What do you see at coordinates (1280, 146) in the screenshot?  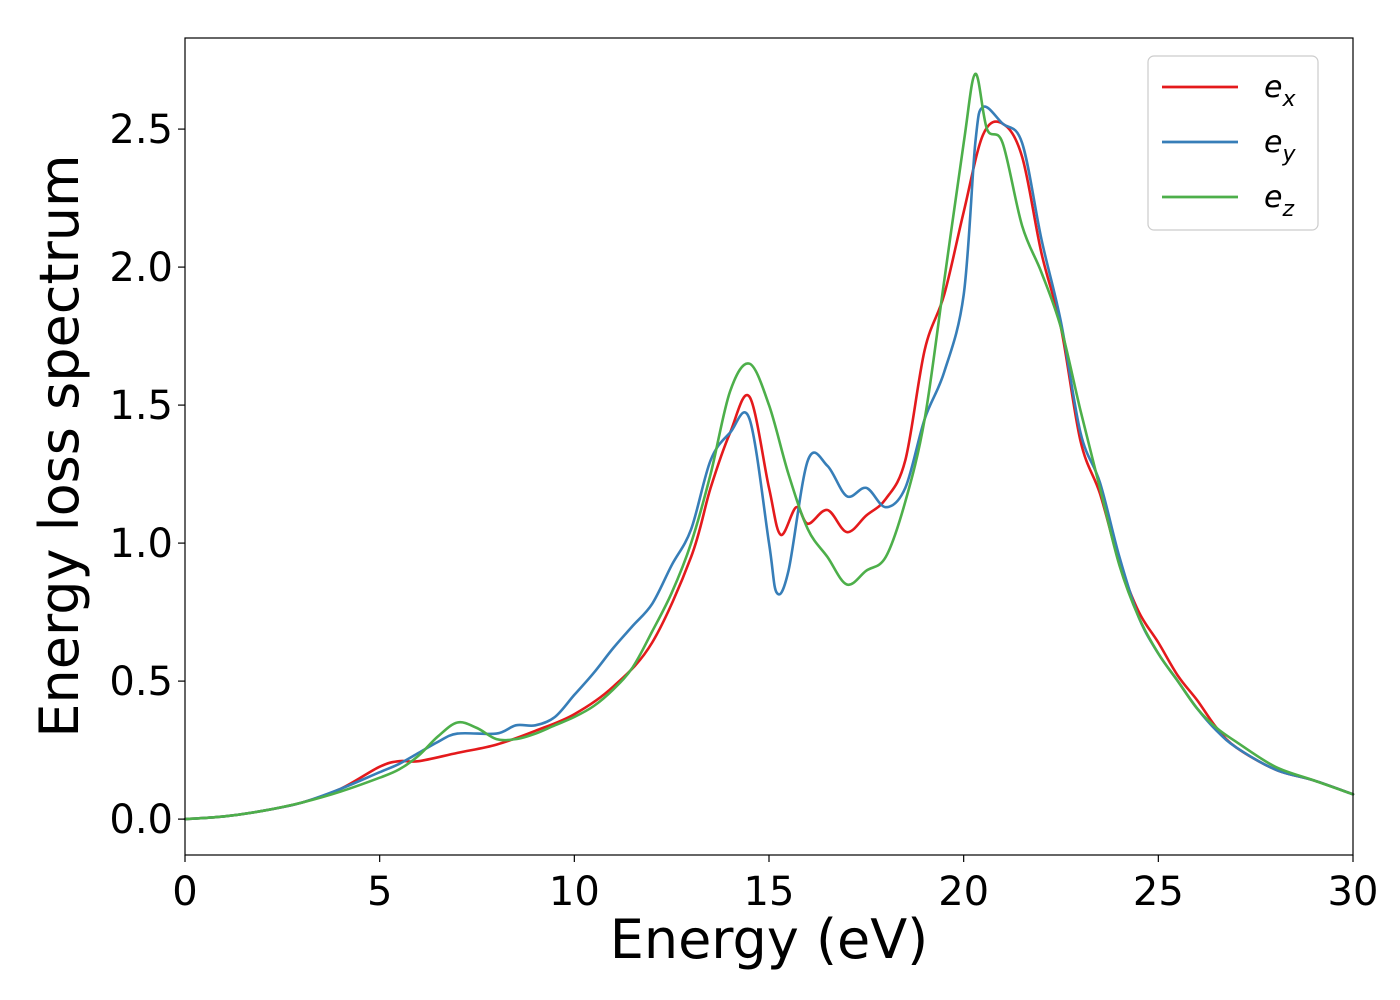 I see `legend-label-y: ey` at bounding box center [1280, 146].